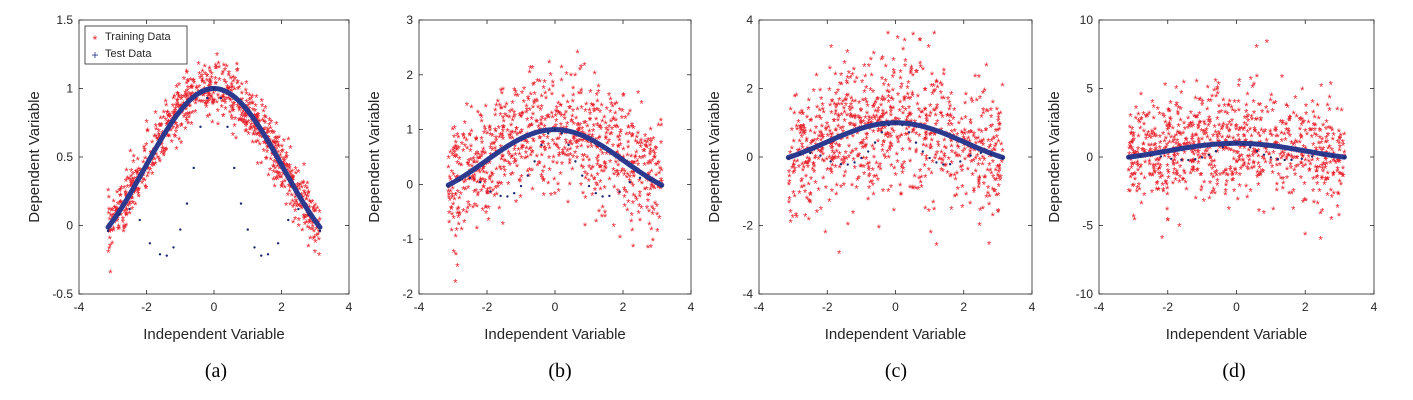 The image size is (1413, 400). Describe the element at coordinates (409, 184) in the screenshot. I see `y-tick-label: 0` at that location.